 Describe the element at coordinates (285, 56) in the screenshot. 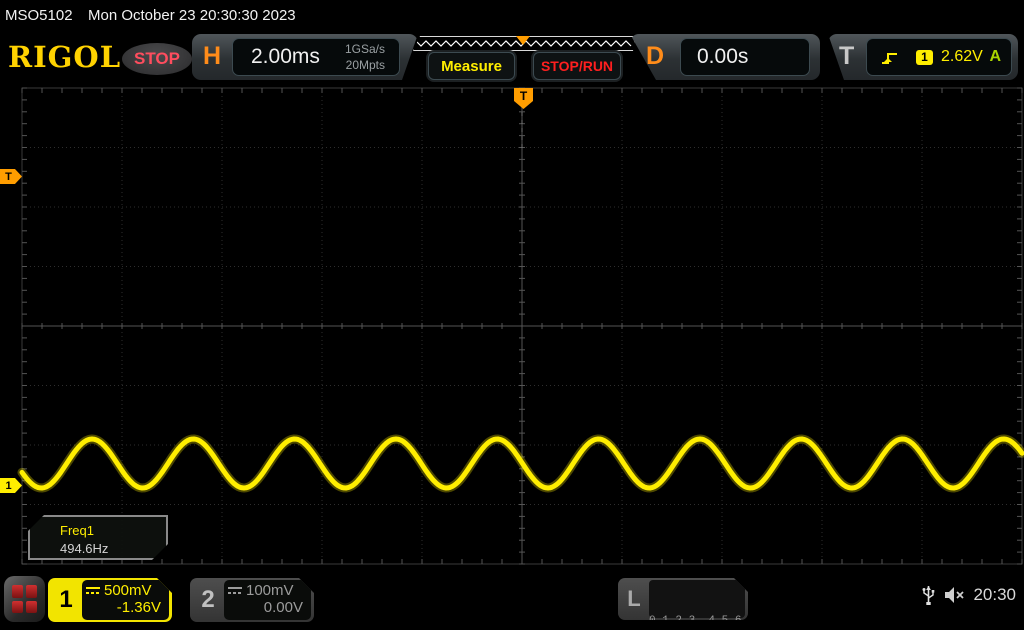

I see `timebase-value: 2.00ms` at that location.